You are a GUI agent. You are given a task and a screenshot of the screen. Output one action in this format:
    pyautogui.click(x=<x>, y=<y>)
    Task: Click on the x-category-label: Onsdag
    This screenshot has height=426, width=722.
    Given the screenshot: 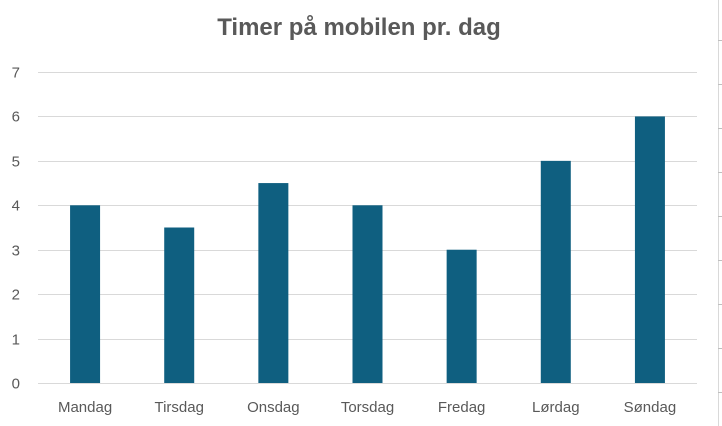 What is the action you would take?
    pyautogui.click(x=273, y=407)
    